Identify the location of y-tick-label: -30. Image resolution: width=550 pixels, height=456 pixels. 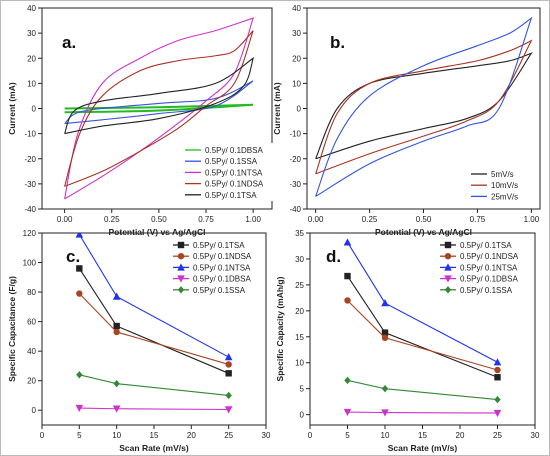
(30, 184).